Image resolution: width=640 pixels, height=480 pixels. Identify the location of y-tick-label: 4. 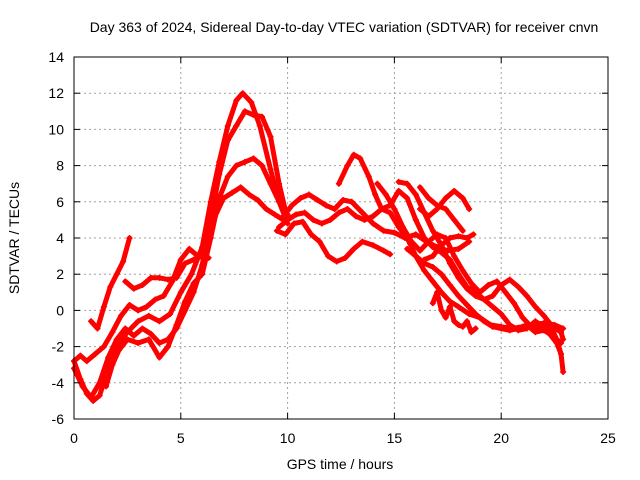
(60, 238).